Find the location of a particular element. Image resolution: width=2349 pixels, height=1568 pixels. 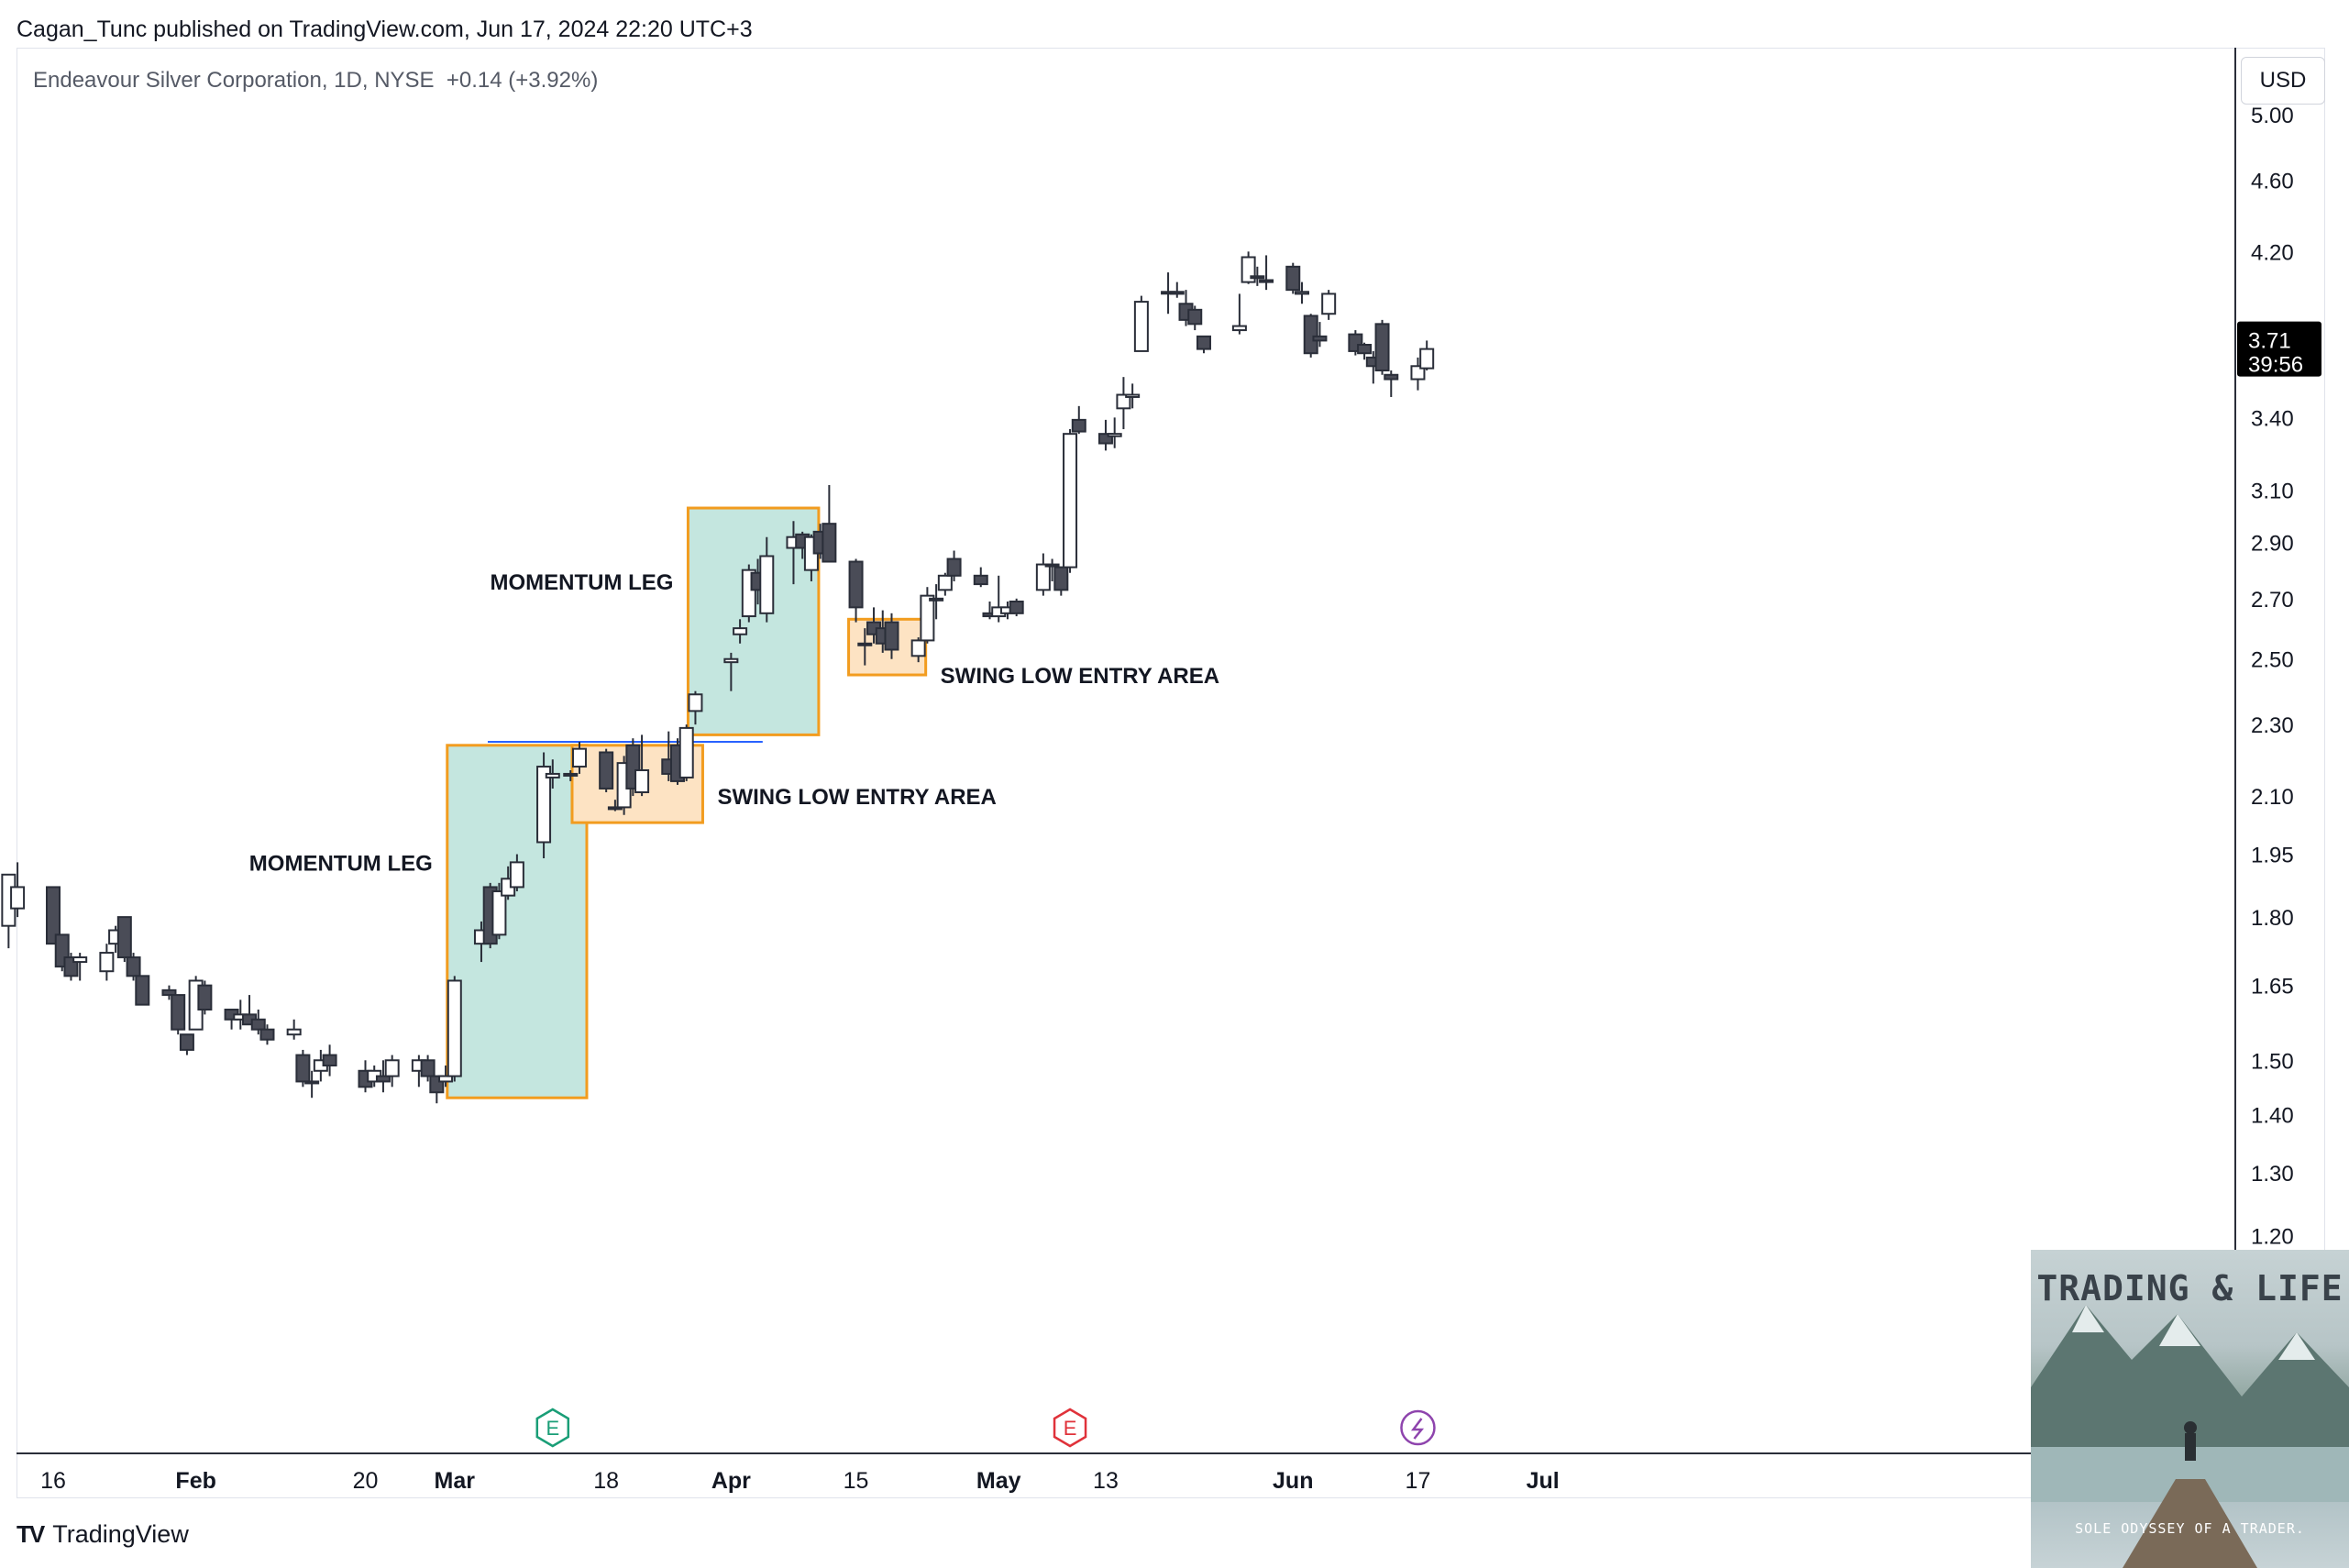

y-tick-label: 4.20 is located at coordinates (2272, 253).